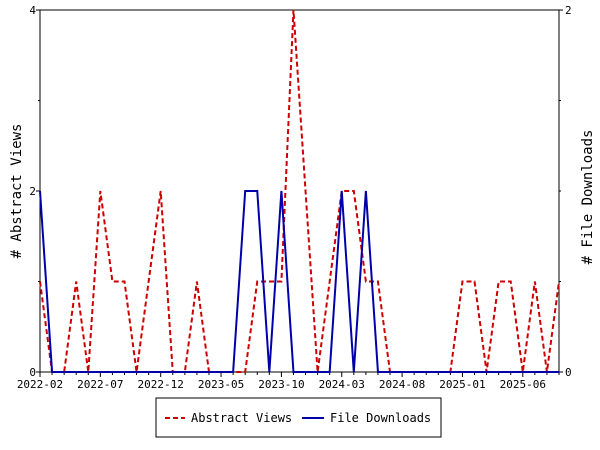 The height and width of the screenshot is (450, 600). Describe the element at coordinates (32, 10) in the screenshot. I see `y-left-tick-label: 4` at that location.